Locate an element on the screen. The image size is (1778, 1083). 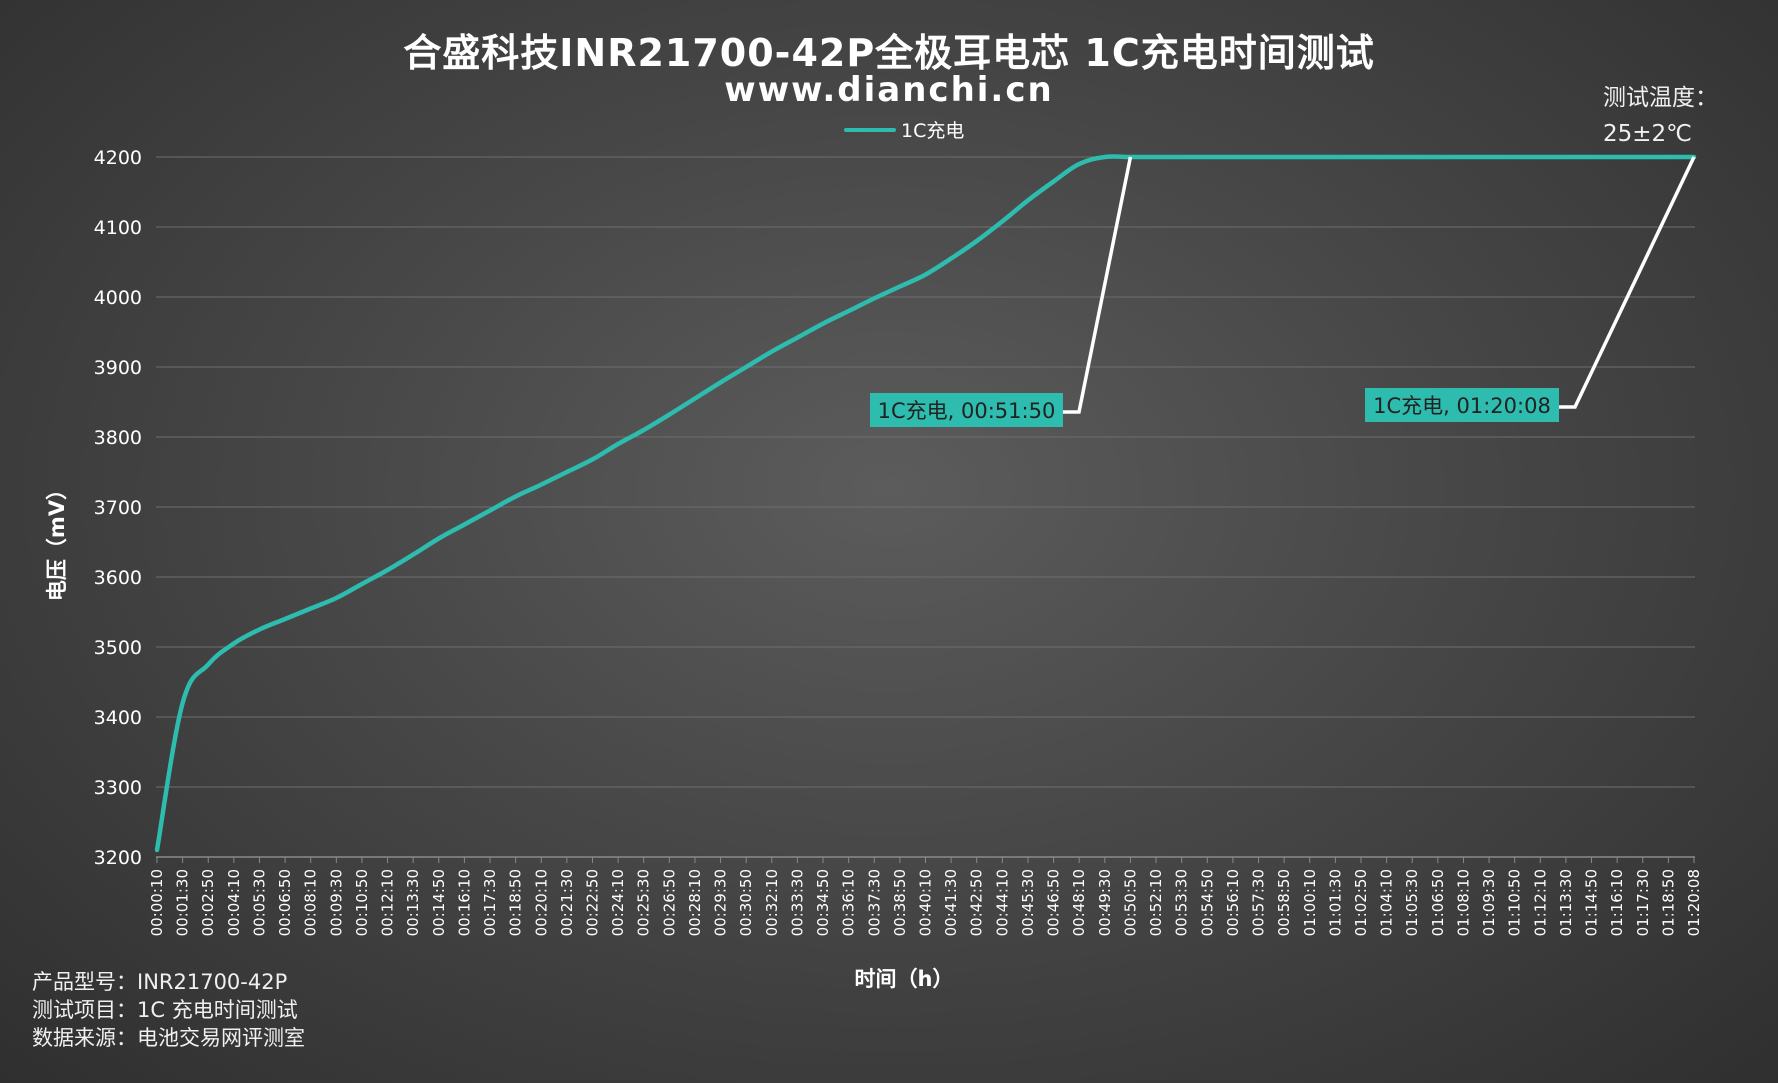
y-tick-label: 4000 is located at coordinates (118, 298).